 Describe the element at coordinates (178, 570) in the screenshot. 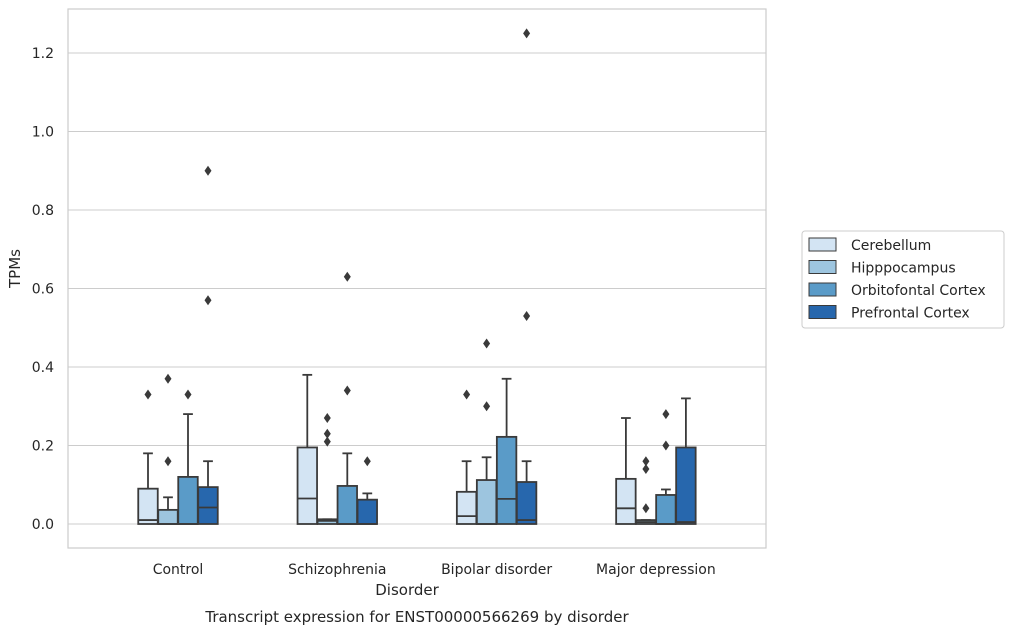

I see `x-tick-label: Control` at that location.